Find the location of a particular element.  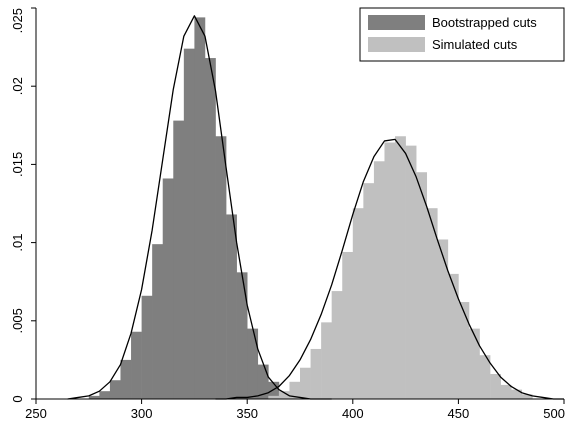

x-tick-label: 350 is located at coordinates (247, 413).